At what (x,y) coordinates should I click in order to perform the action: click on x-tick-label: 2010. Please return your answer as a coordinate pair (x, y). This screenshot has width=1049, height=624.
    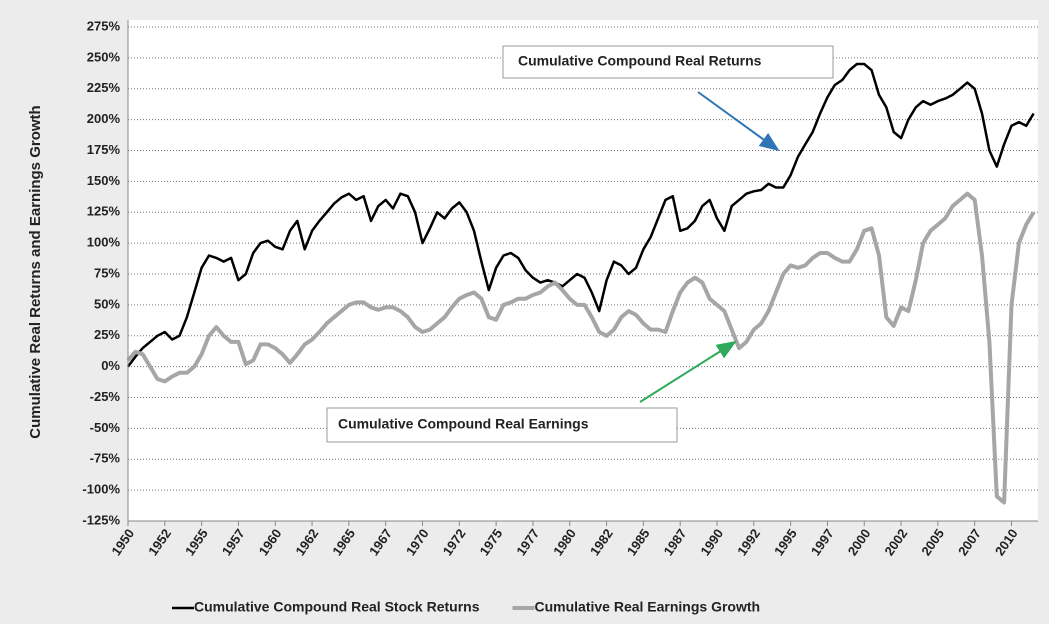
    Looking at the image, I should click on (1006, 542).